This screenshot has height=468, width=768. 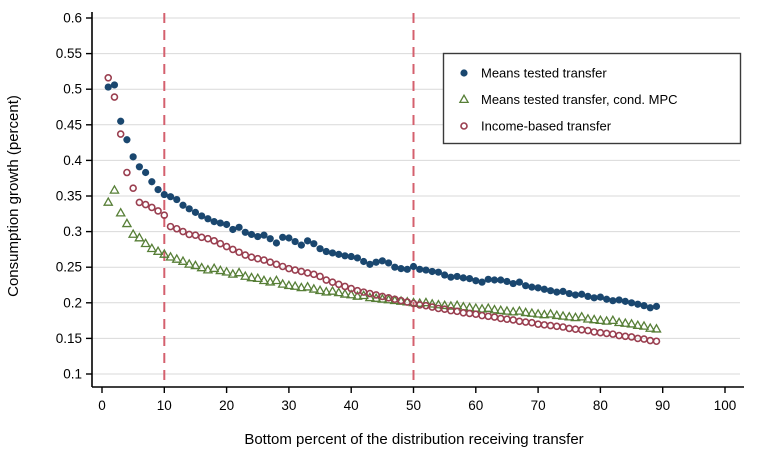 What do you see at coordinates (725, 405) in the screenshot?
I see `x-tick-label: 100` at bounding box center [725, 405].